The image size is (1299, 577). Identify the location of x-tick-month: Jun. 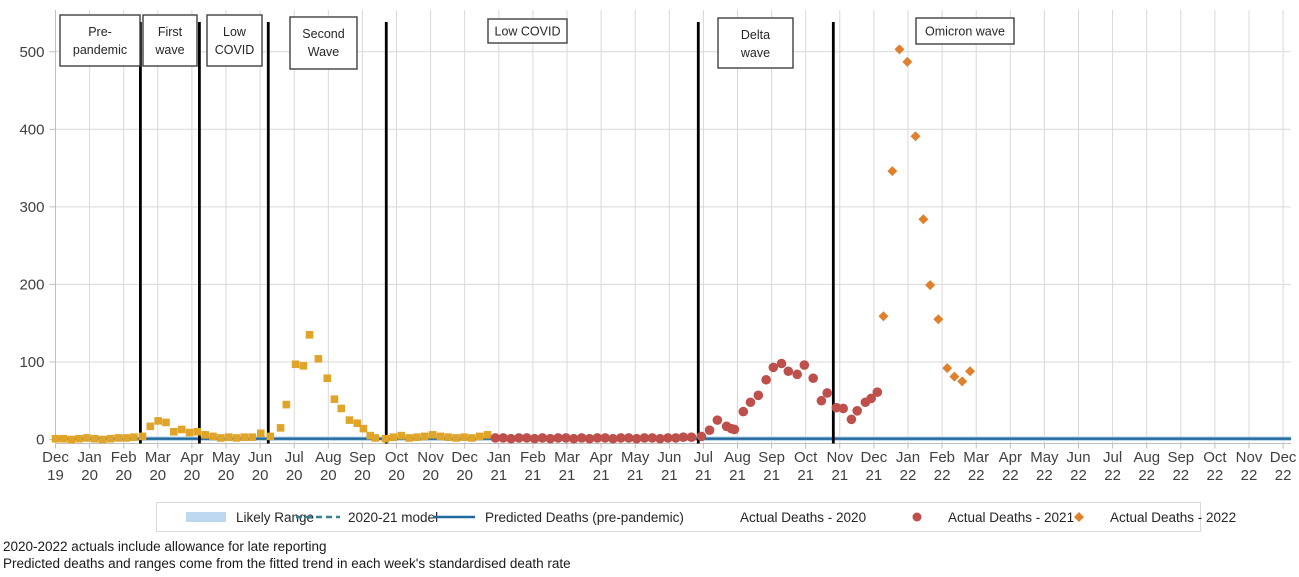
(669, 457).